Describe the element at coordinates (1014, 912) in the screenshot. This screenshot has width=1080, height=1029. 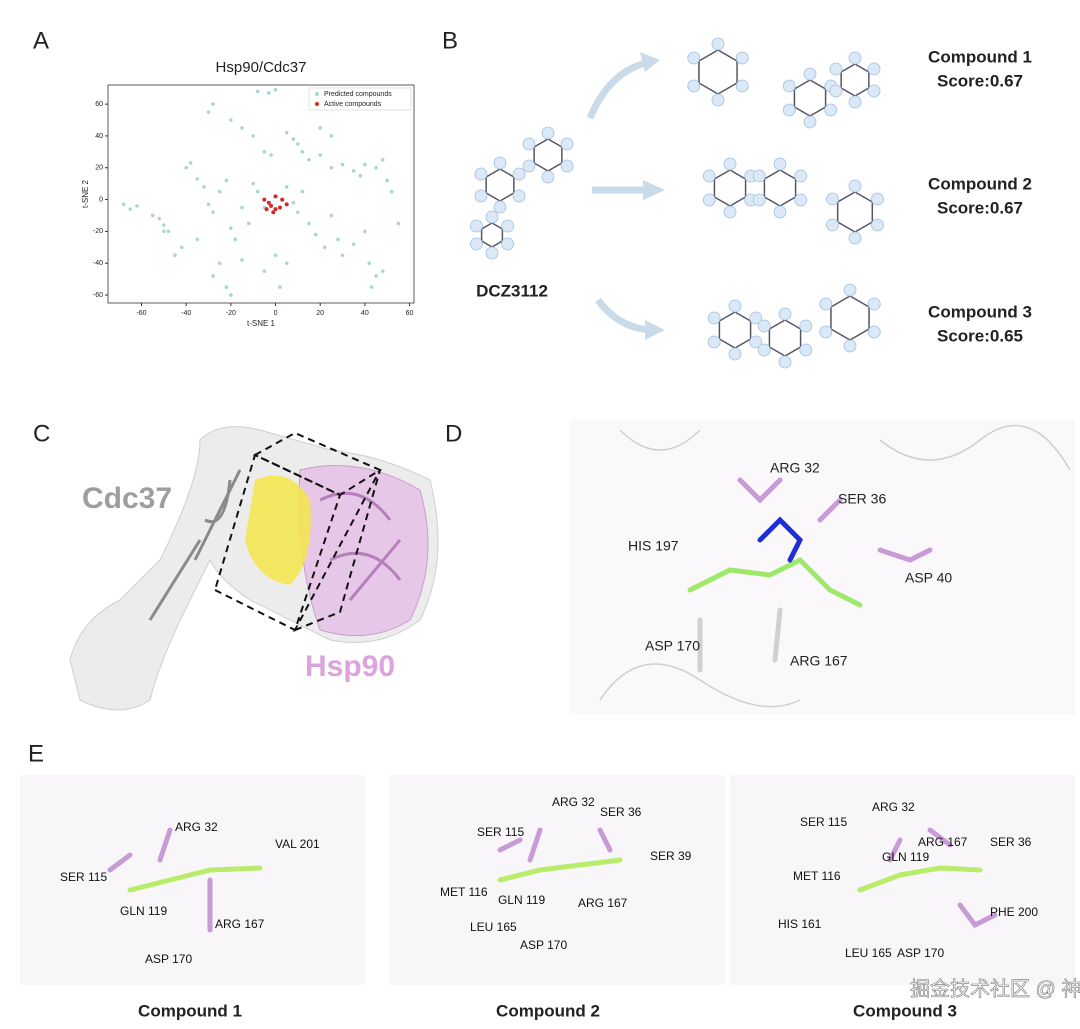
I see `residue-label: PHE 200` at that location.